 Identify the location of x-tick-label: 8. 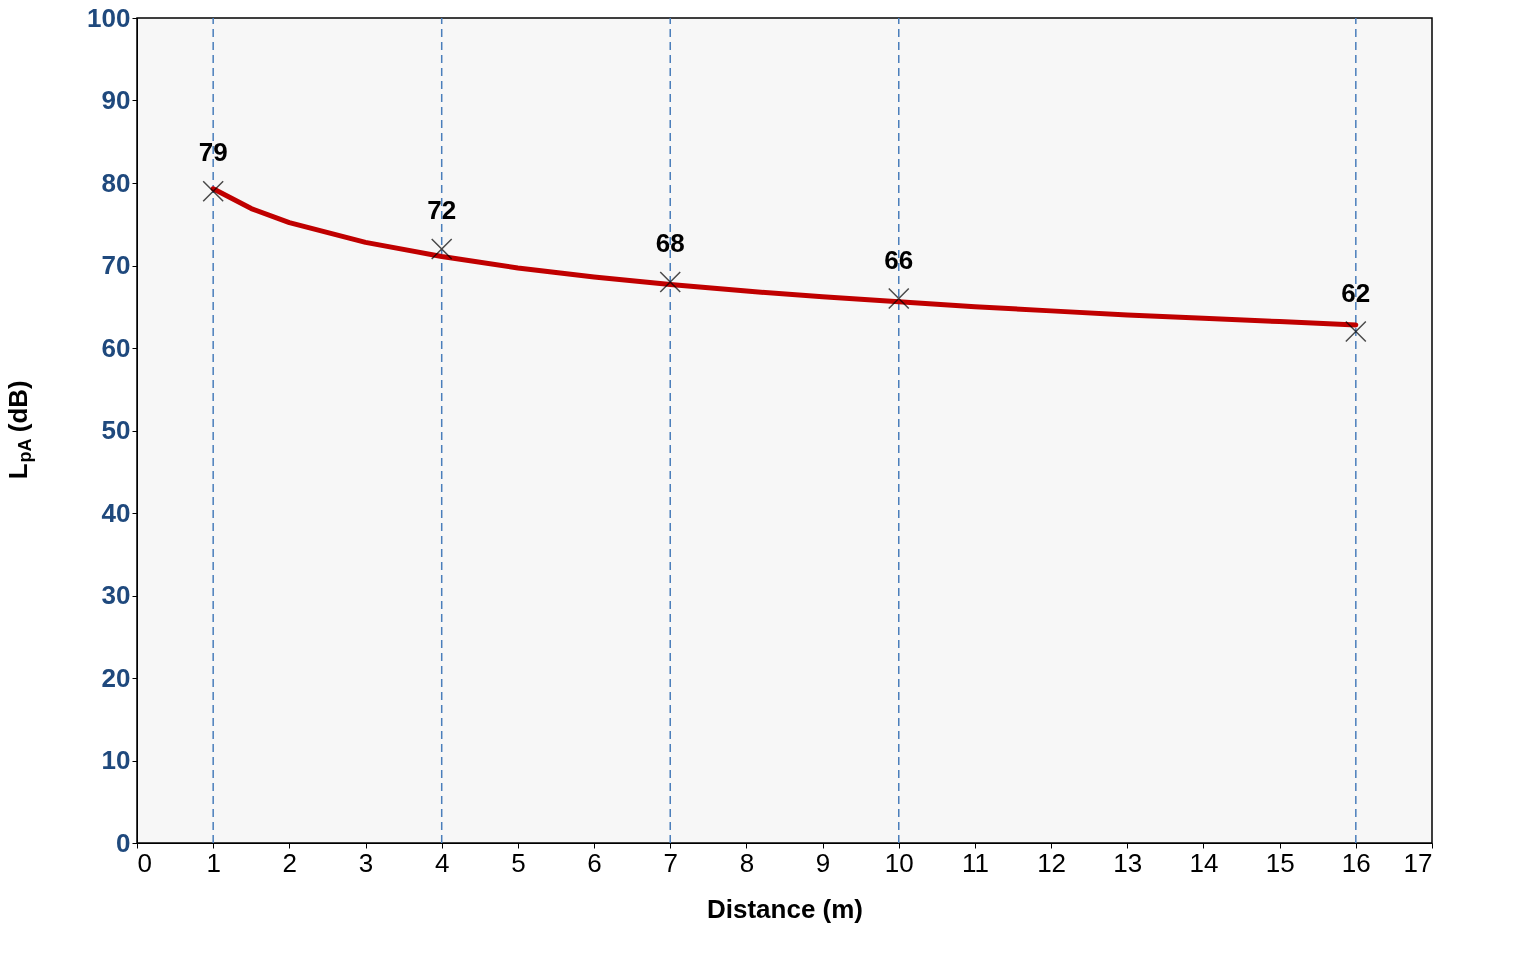
(747, 862).